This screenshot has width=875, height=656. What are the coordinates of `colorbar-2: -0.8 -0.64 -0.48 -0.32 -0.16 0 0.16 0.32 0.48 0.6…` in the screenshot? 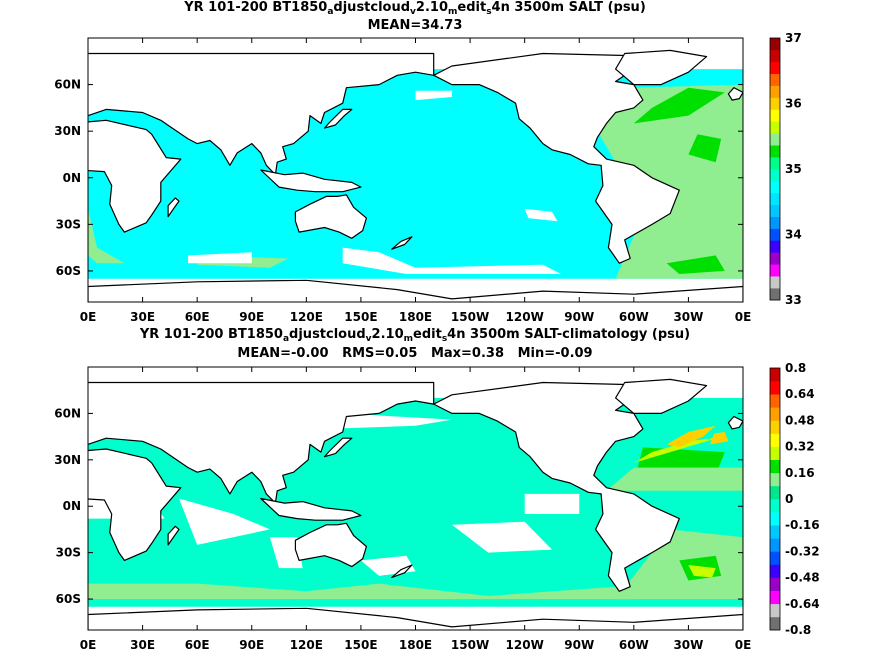 It's located at (794, 499).